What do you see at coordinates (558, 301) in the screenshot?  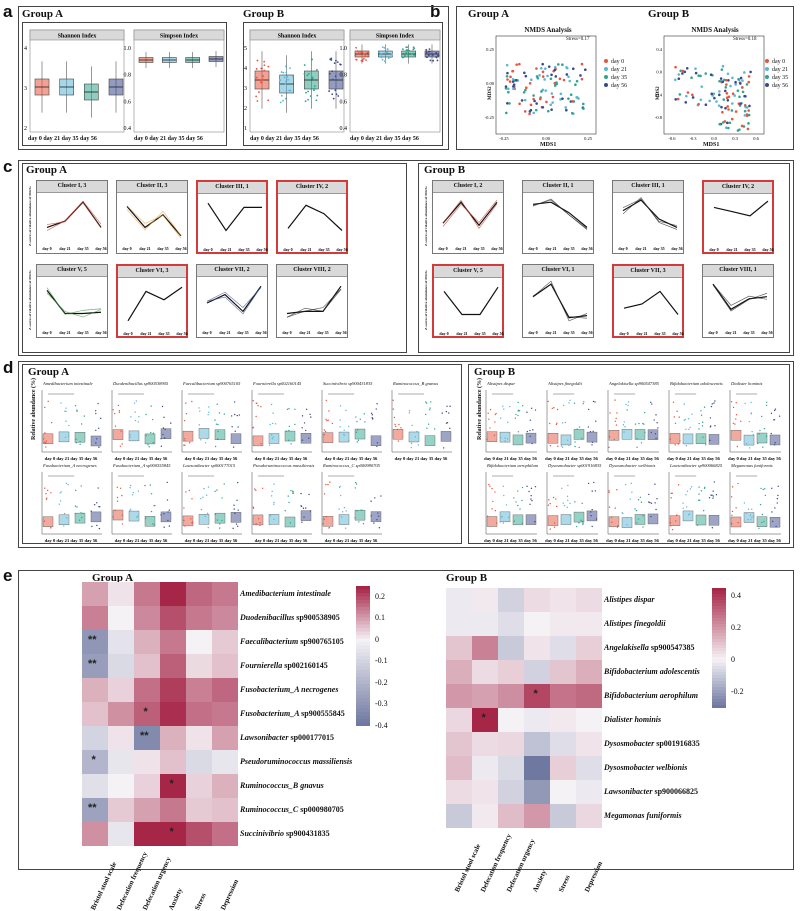 I see `cluster-plot: Cluster VI, 1 day 0 day 21 day 35 day 56` at bounding box center [558, 301].